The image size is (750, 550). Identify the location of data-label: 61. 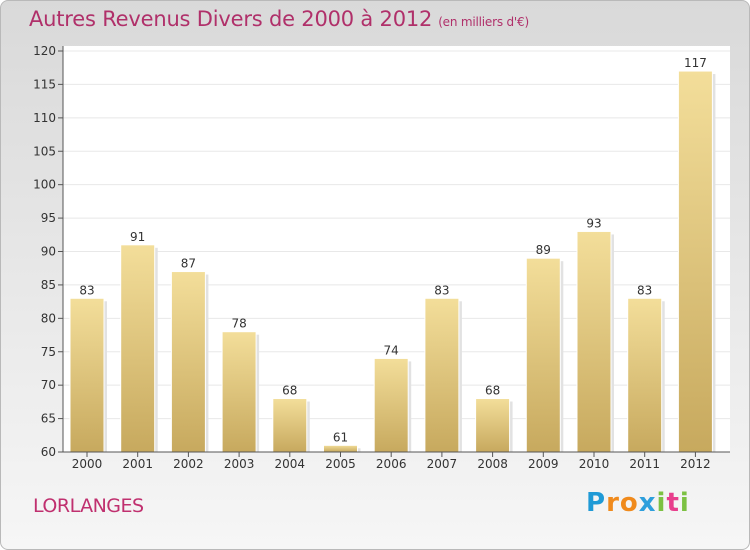
(340, 437).